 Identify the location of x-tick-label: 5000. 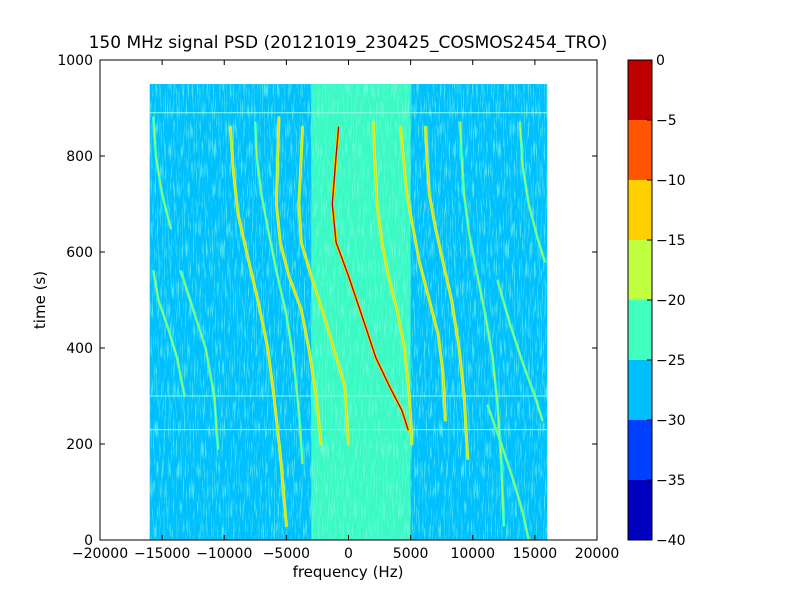
(411, 554).